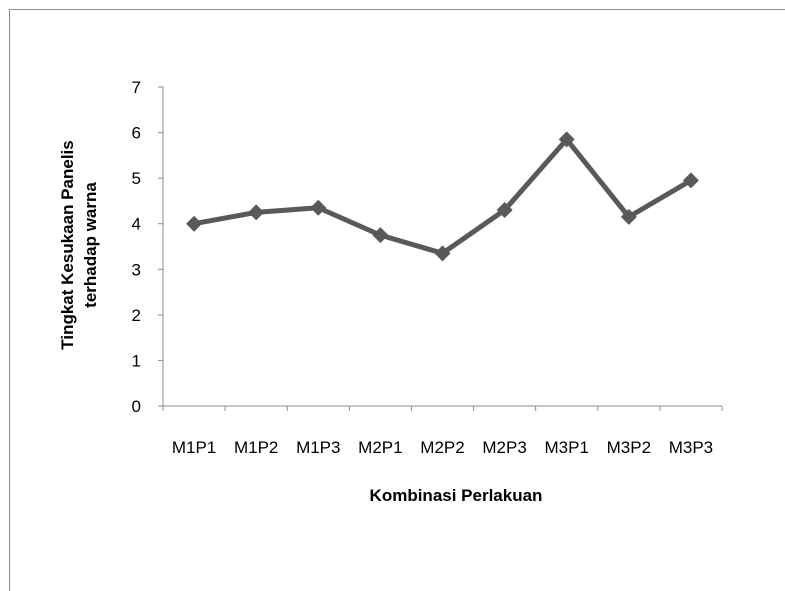  Describe the element at coordinates (136, 87) in the screenshot. I see `y-tick-label: 7` at that location.